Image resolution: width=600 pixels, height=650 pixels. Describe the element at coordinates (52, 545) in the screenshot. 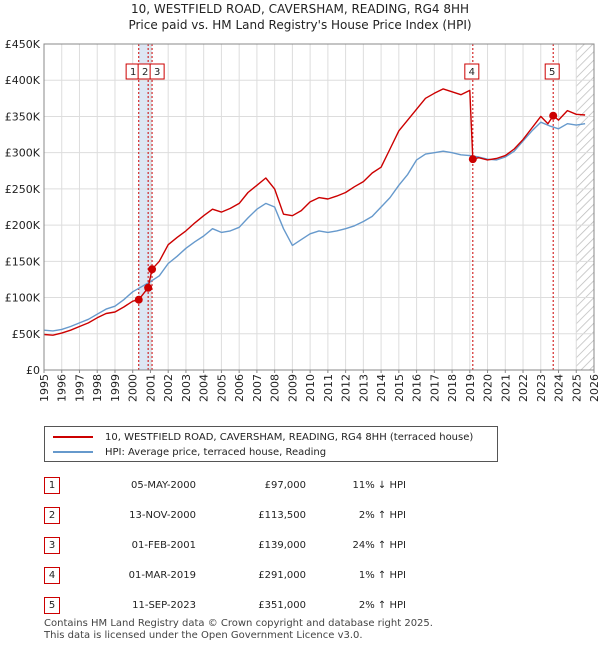

I see `transaction-number: 3` at that location.